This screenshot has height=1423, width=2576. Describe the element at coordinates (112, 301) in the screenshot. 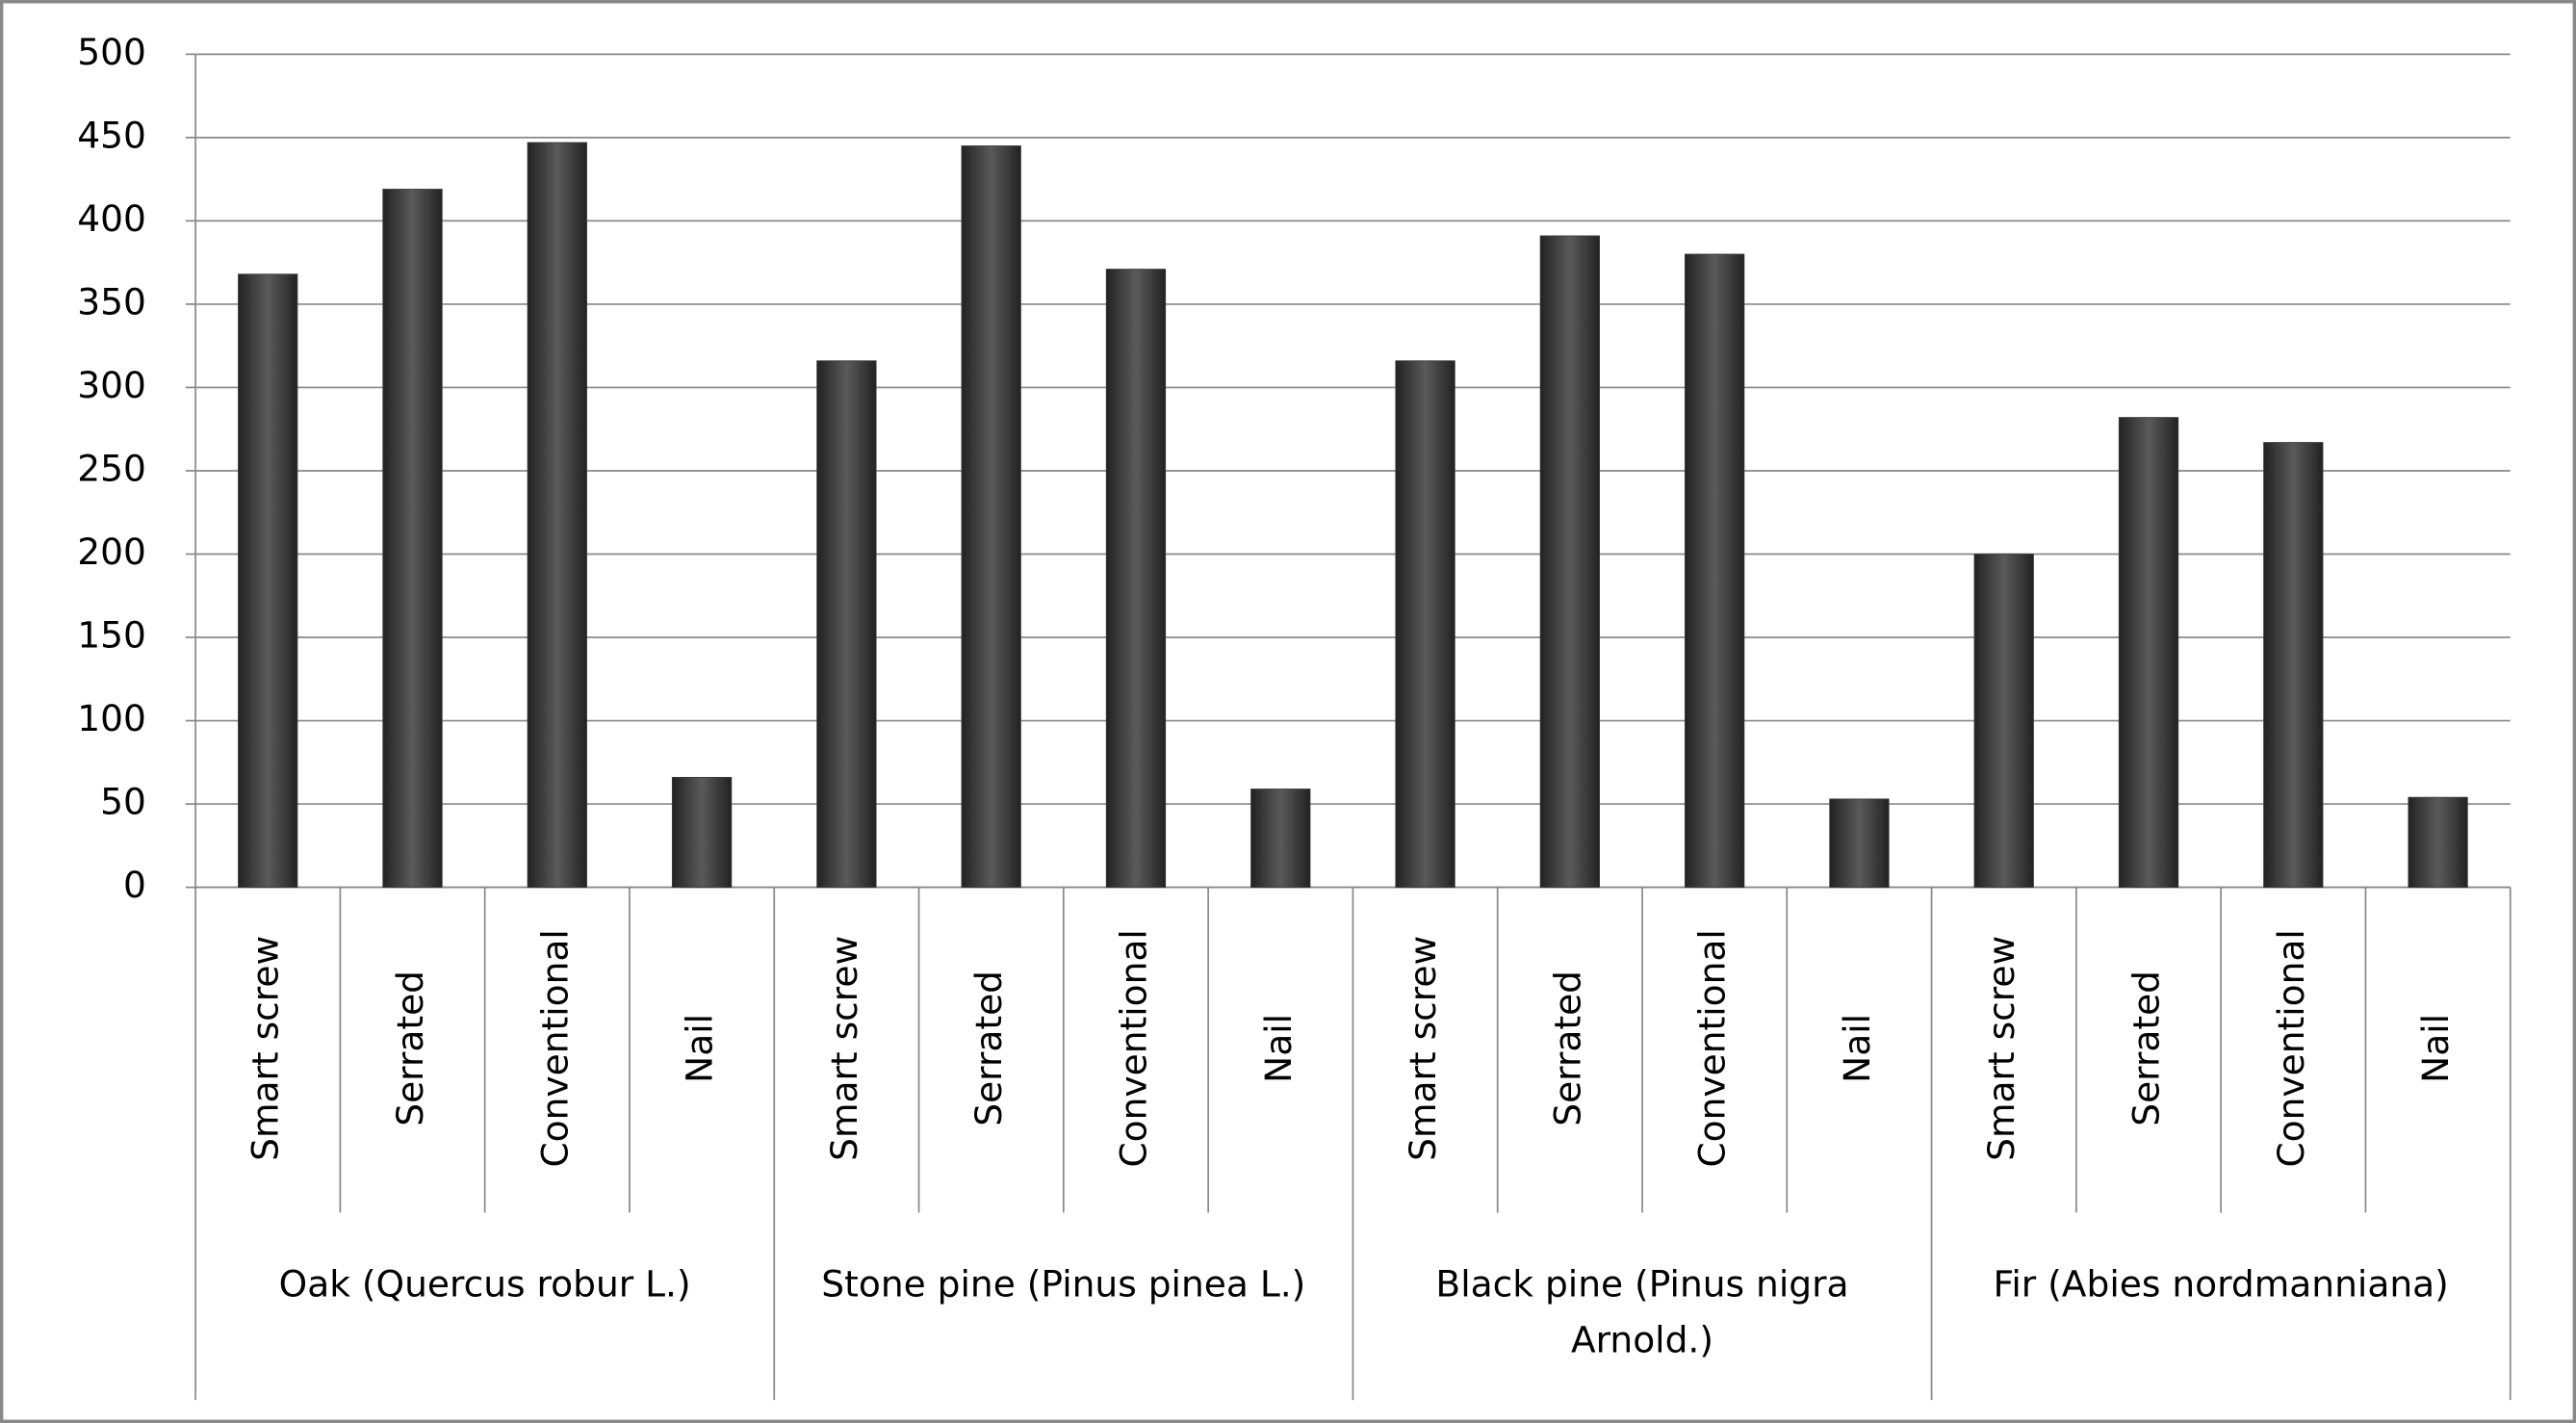

I see `y-tick-label: 350` at that location.